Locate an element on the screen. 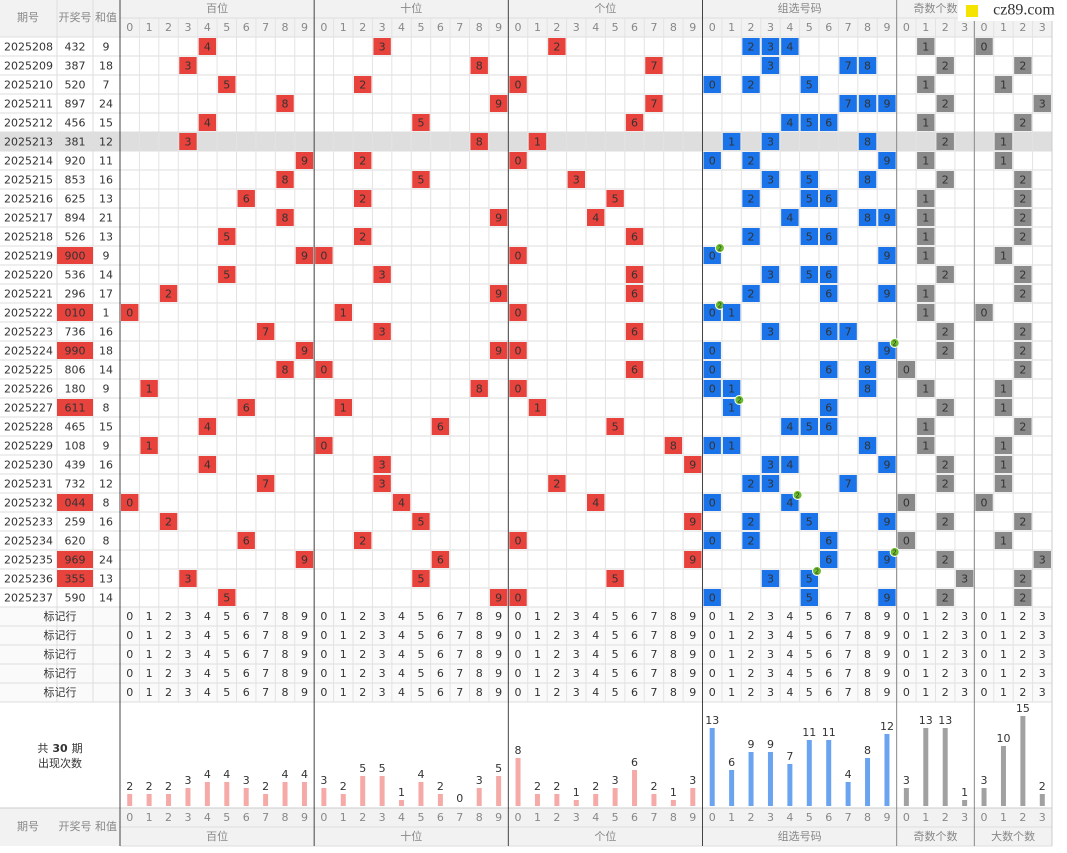 The height and width of the screenshot is (853, 1067). issue: 2025232 is located at coordinates (28, 503).